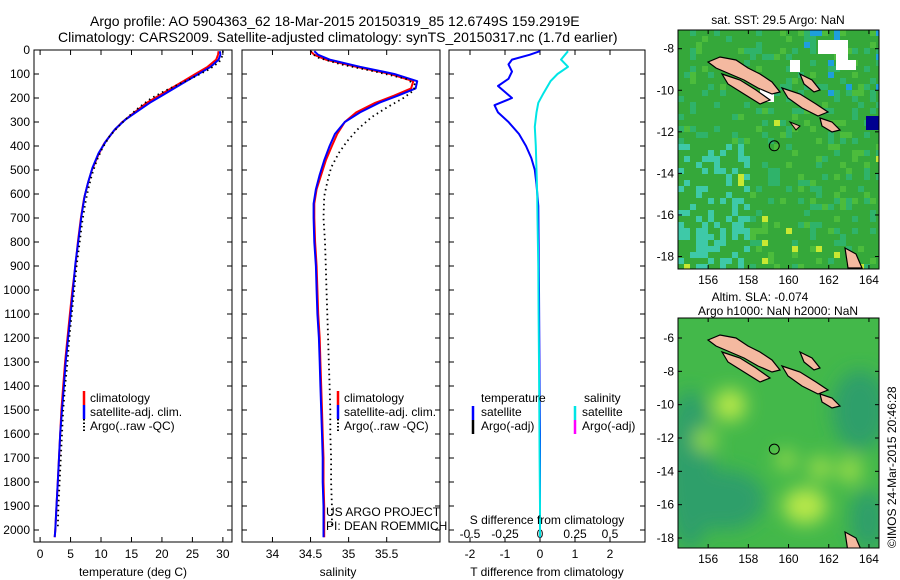 The height and width of the screenshot is (580, 900). What do you see at coordinates (311, 554) in the screenshot?
I see `x-tick-label: 34.5` at bounding box center [311, 554].